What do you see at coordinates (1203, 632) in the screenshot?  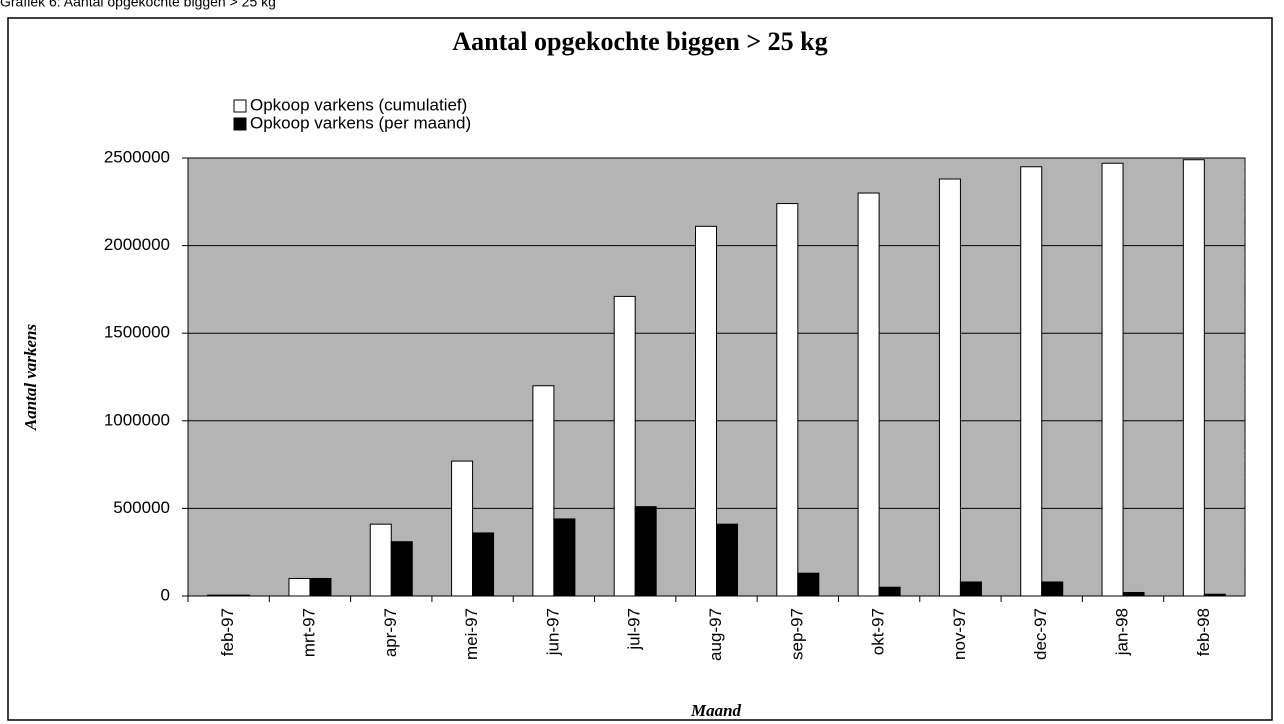 I see `x-tick-label: feb-98` at bounding box center [1203, 632].